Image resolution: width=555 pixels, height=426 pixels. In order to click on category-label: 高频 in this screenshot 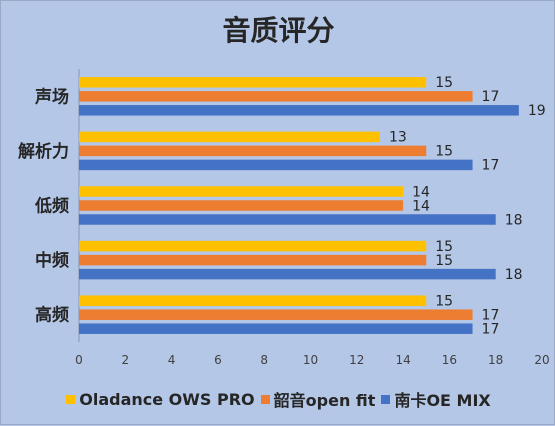, I will do `click(52, 315)`.